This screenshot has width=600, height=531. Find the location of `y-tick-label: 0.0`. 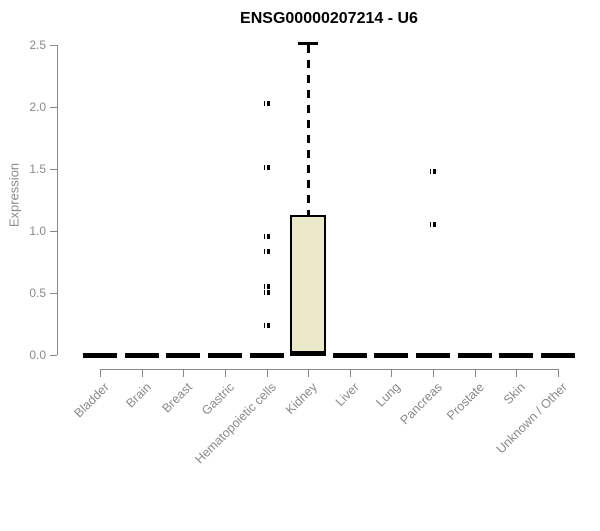

y-tick-label: 0.0 is located at coordinates (37, 355).